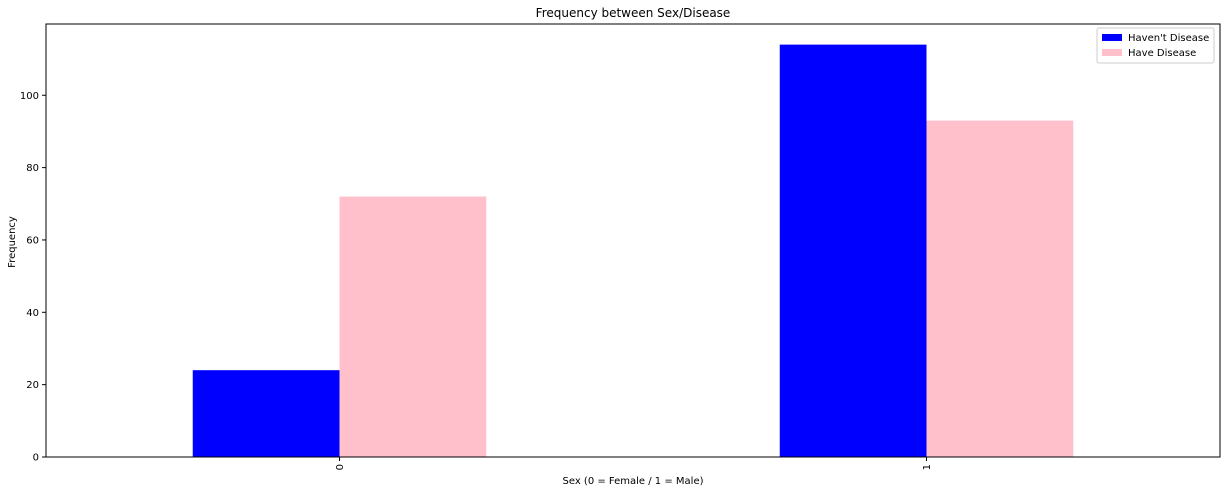 The height and width of the screenshot is (492, 1226). I want to click on legend-box, so click(1155, 45).